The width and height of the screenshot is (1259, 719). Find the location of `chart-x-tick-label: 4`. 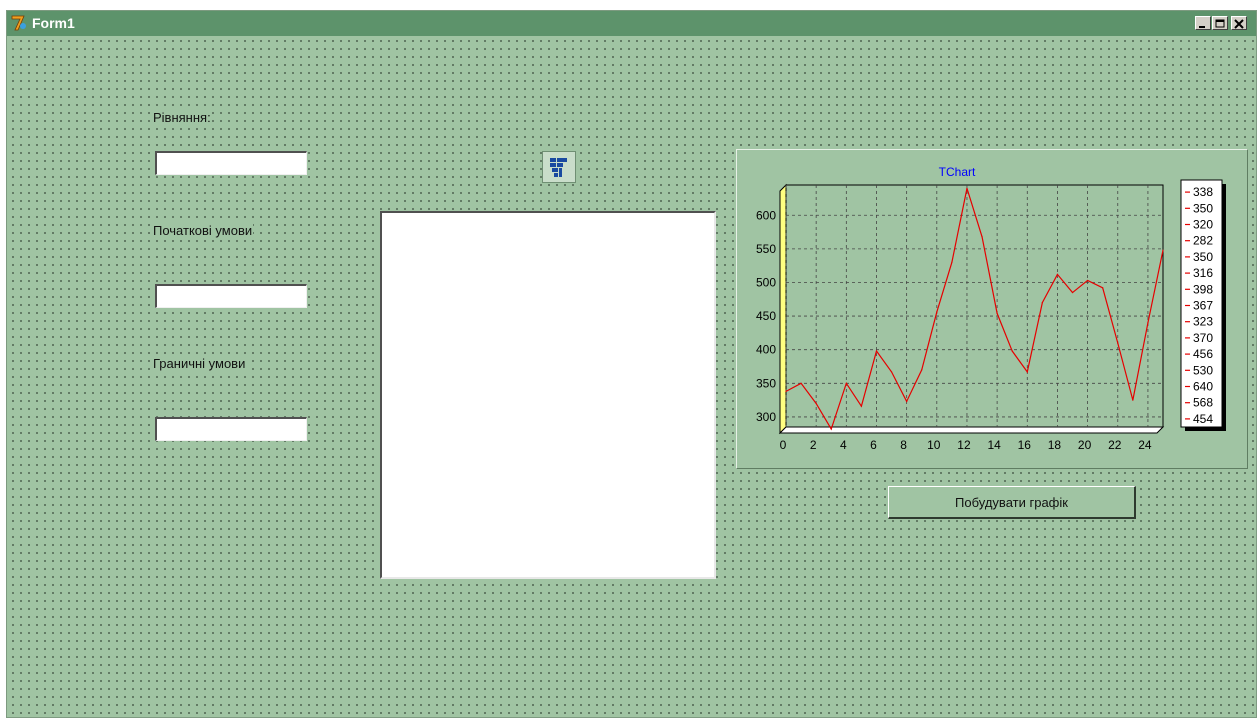

chart-x-tick-label: 4 is located at coordinates (843, 445).